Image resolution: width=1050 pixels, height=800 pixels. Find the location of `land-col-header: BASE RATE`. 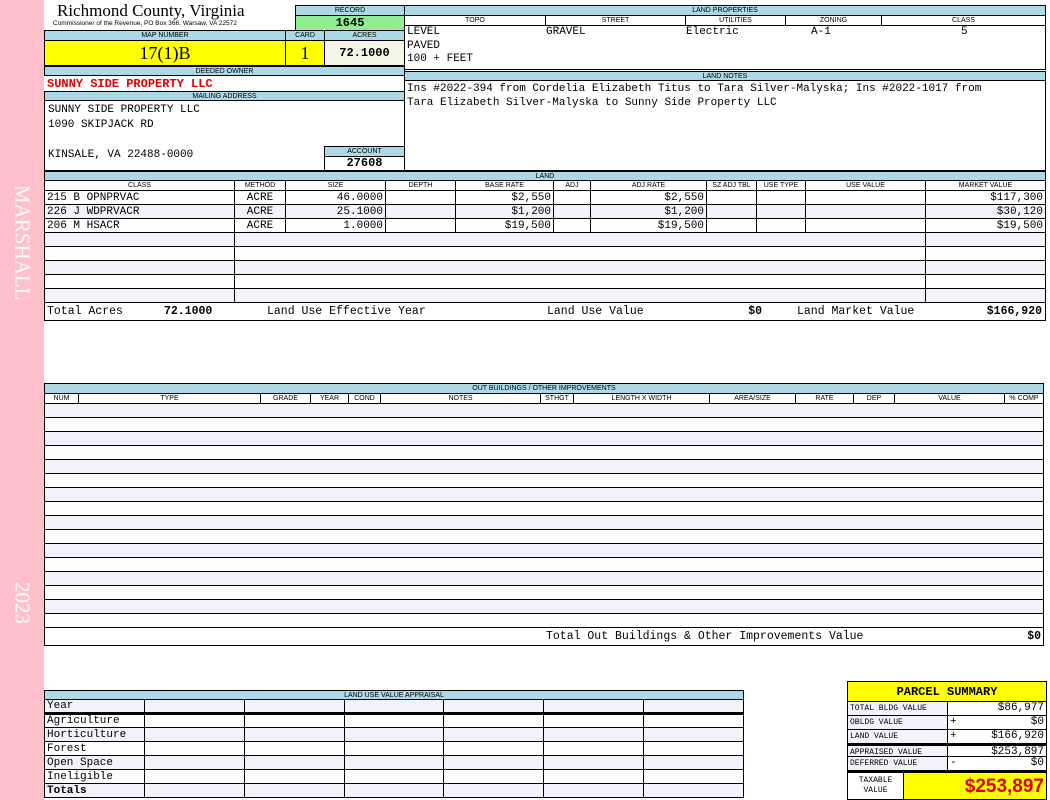

land-col-header: BASE RATE is located at coordinates (504, 185).